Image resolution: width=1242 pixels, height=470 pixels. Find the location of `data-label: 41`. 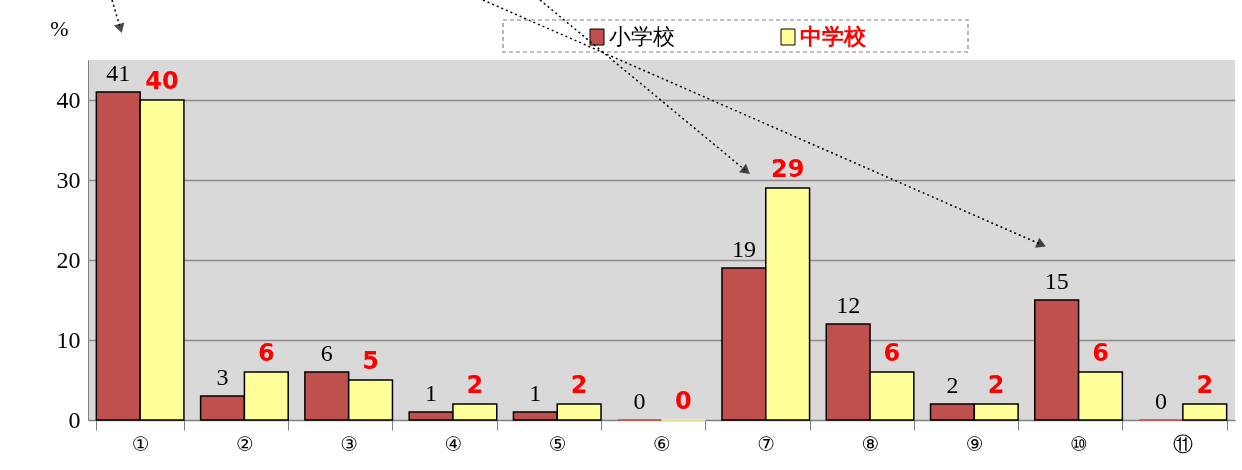

data-label: 41 is located at coordinates (118, 73).